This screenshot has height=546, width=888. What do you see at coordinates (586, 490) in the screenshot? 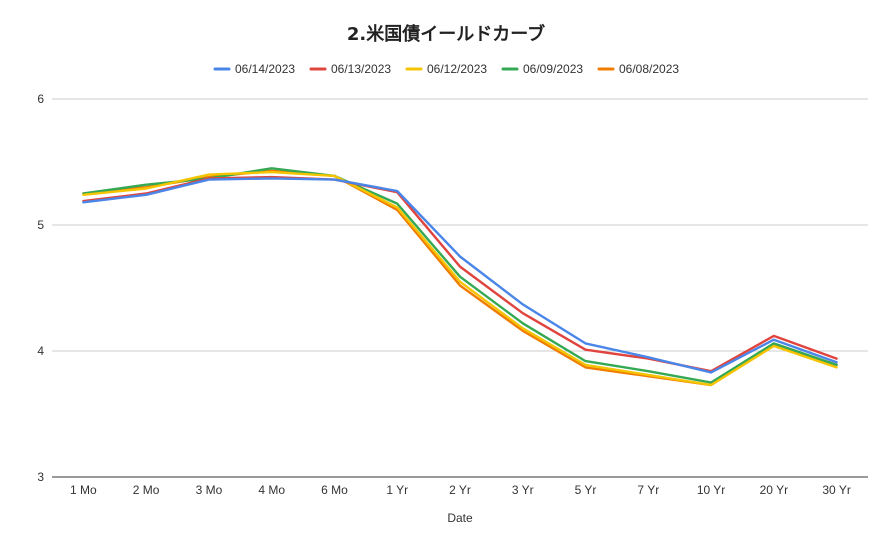
I see `x-tick-label: 5 Yr` at bounding box center [586, 490].